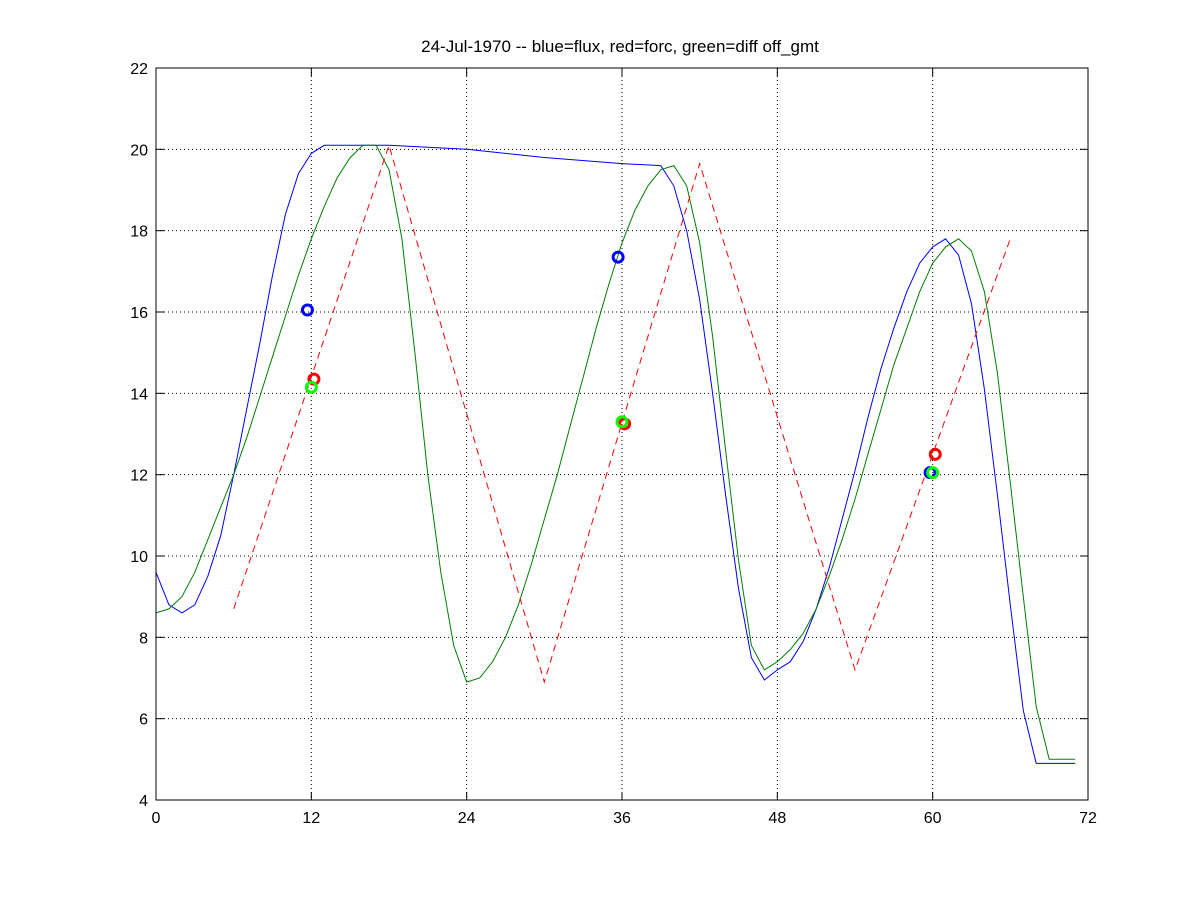 This screenshot has width=1200, height=900. What do you see at coordinates (139, 69) in the screenshot?
I see `y-tick-label: 22` at bounding box center [139, 69].